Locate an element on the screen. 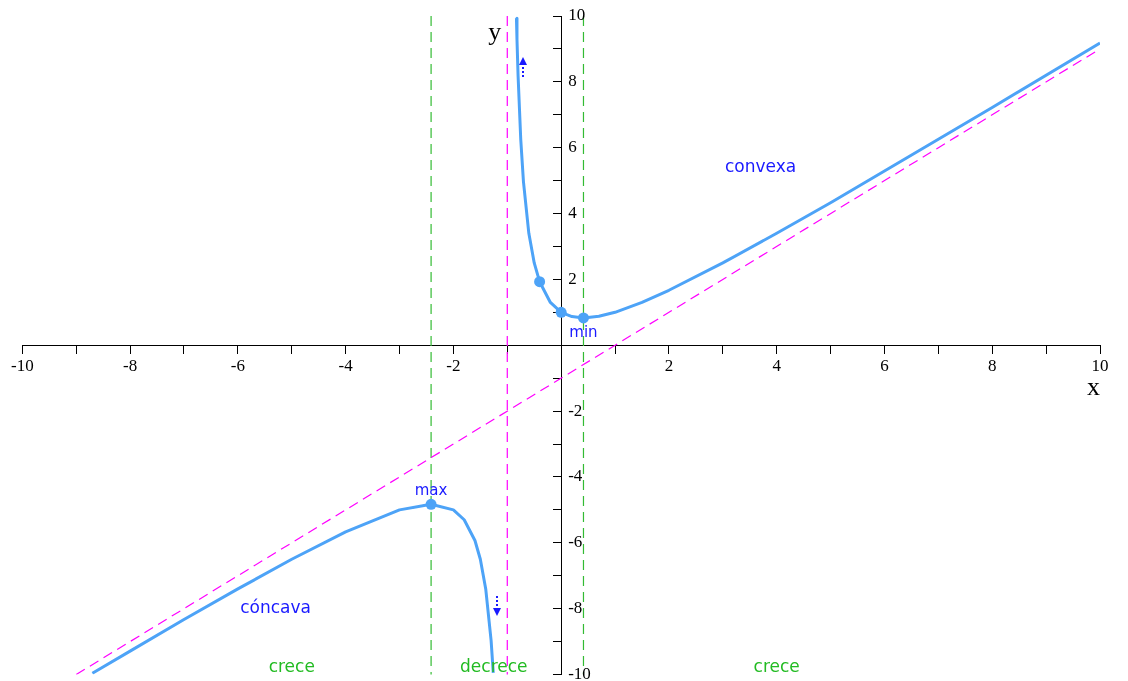 The height and width of the screenshot is (681, 1128). y-tick-label: -6 is located at coordinates (575, 542).